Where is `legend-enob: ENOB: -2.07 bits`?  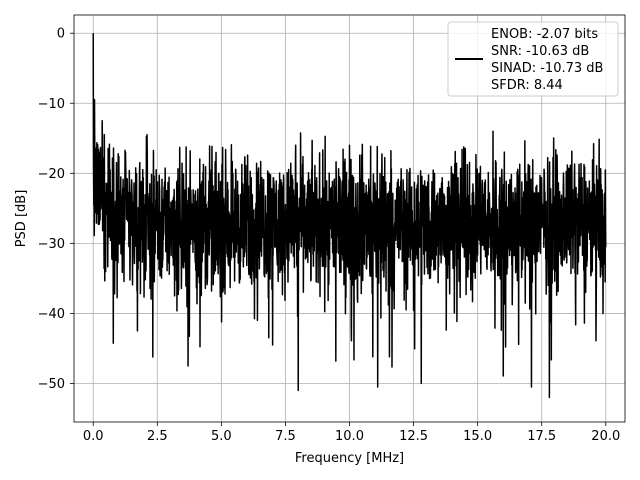 legend-enob: ENOB: -2.07 bits is located at coordinates (544, 34).